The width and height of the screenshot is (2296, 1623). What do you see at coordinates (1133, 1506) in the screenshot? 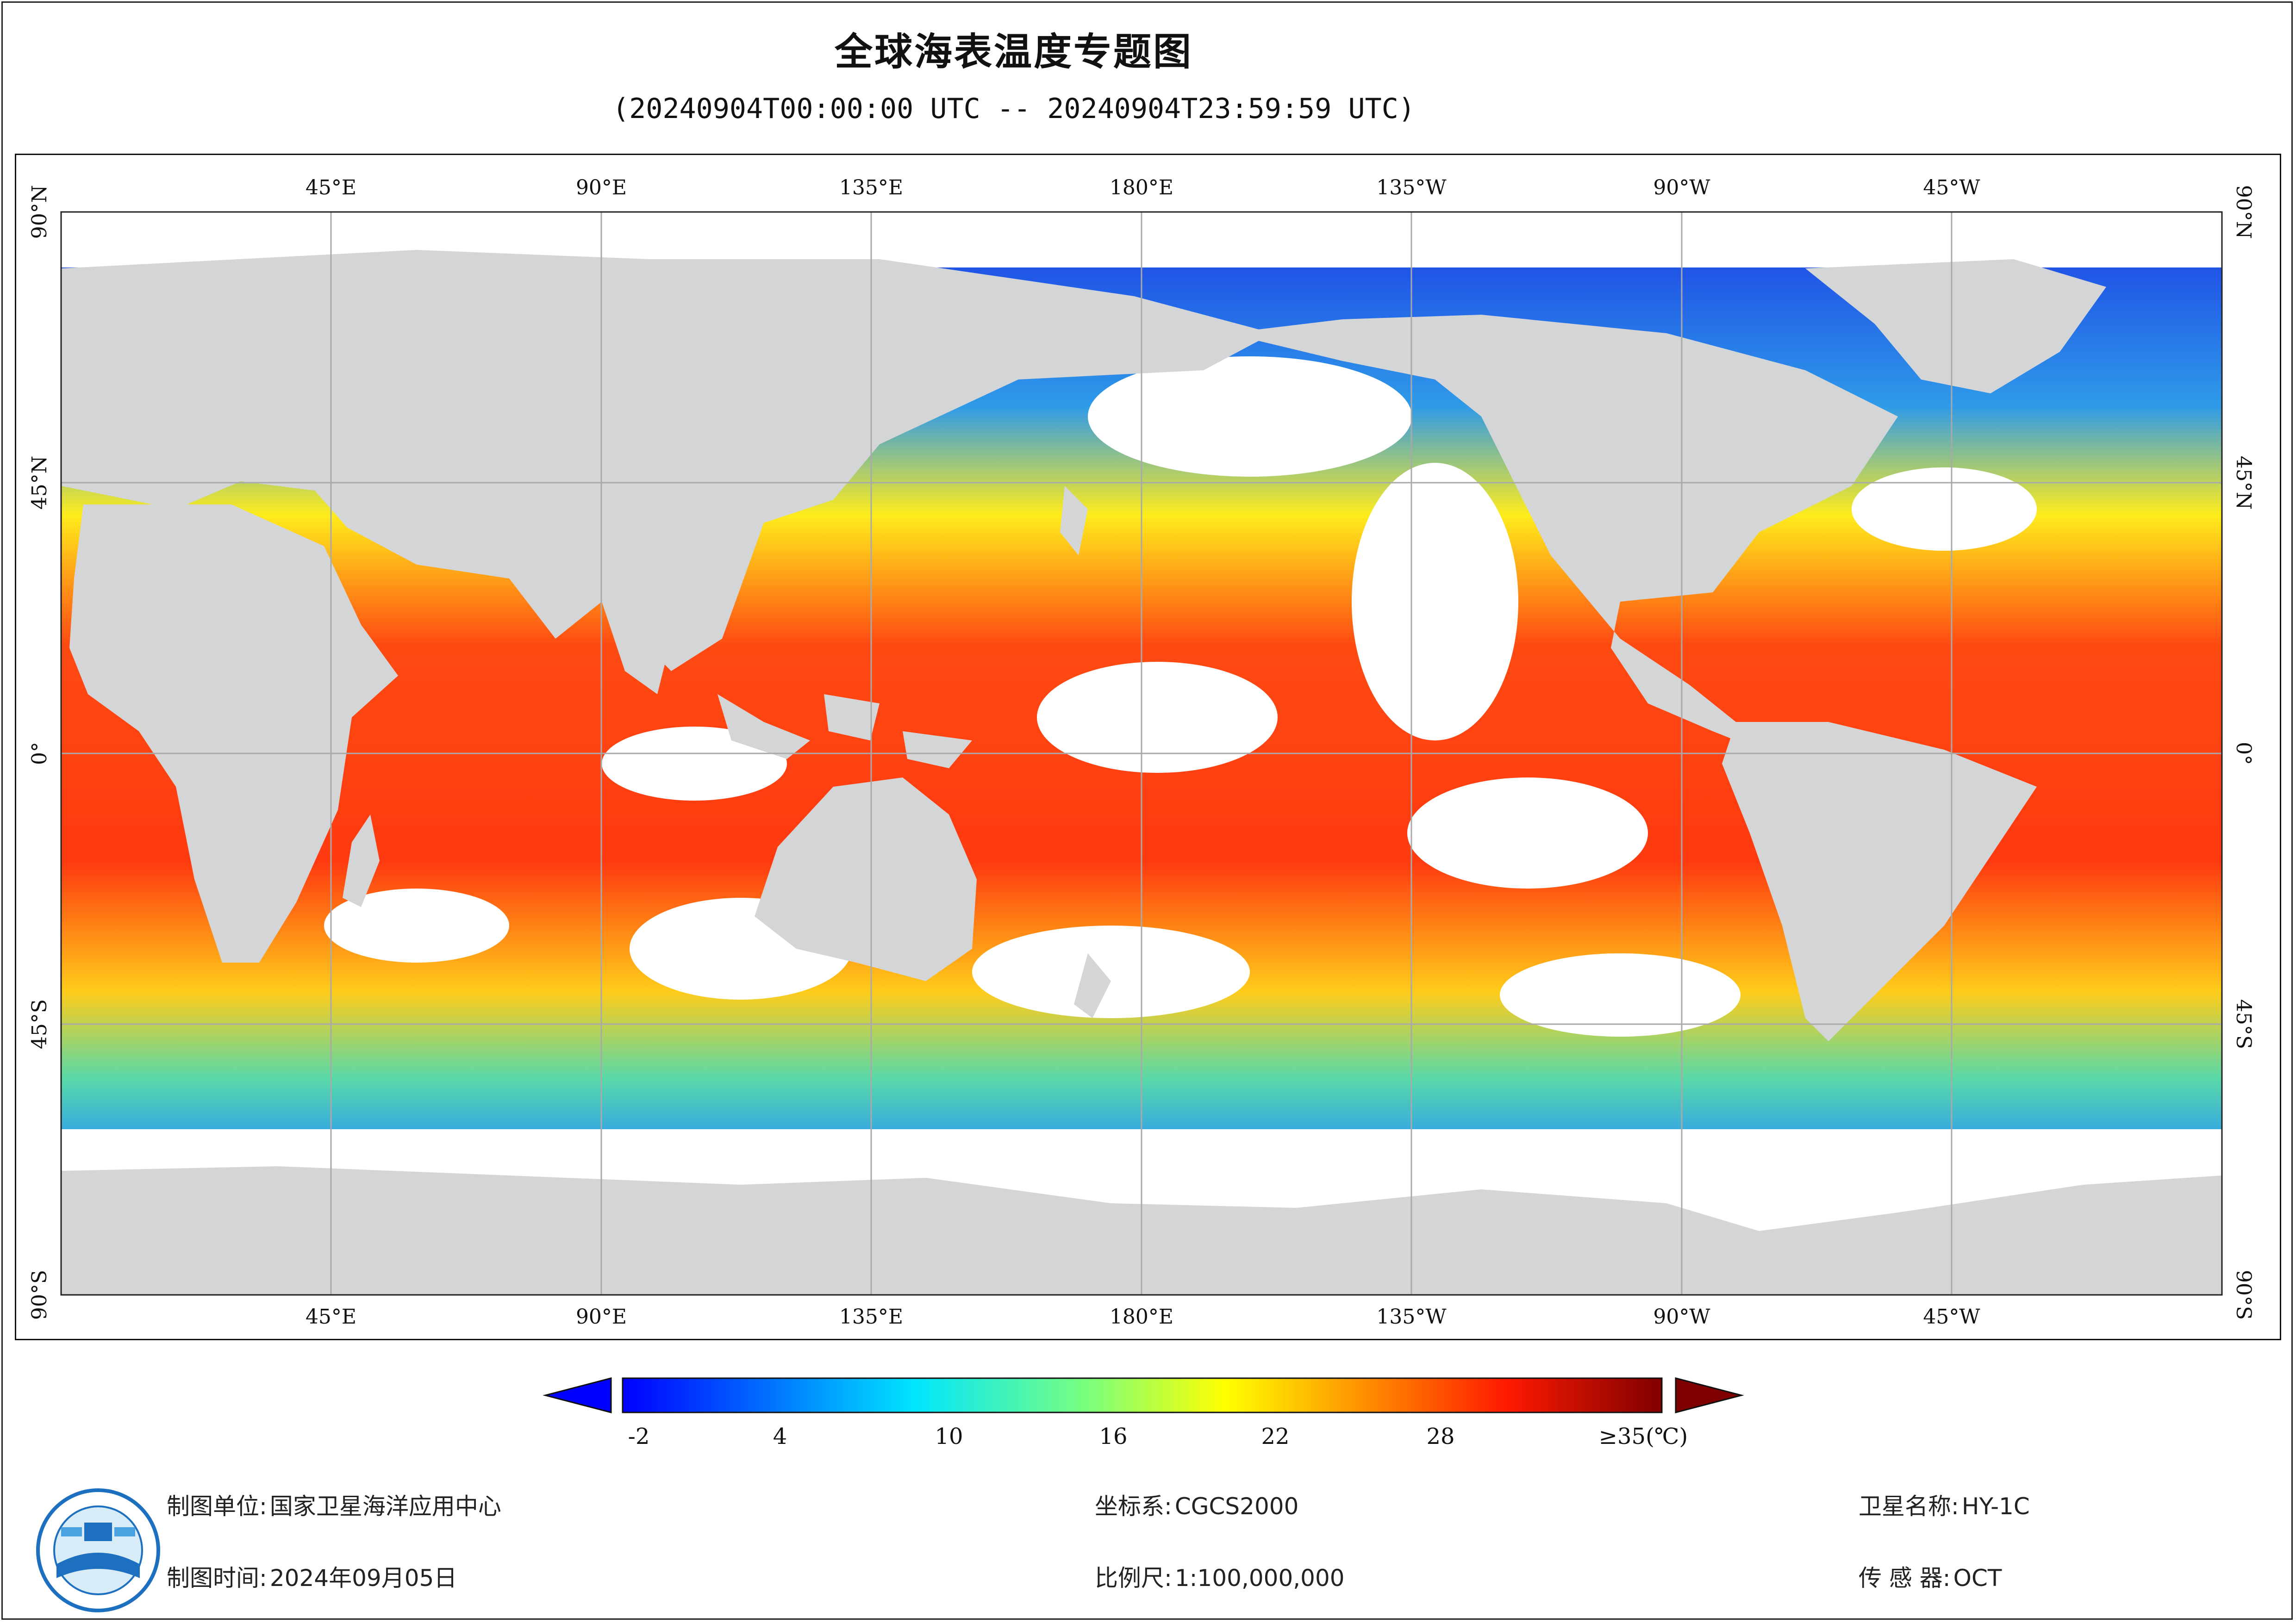
I see `crs-label: 坐标系:` at bounding box center [1133, 1506].